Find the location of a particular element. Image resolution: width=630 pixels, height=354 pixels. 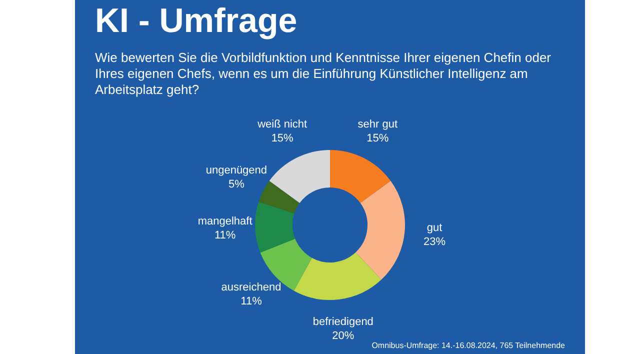

data-label: 5% is located at coordinates (236, 184).